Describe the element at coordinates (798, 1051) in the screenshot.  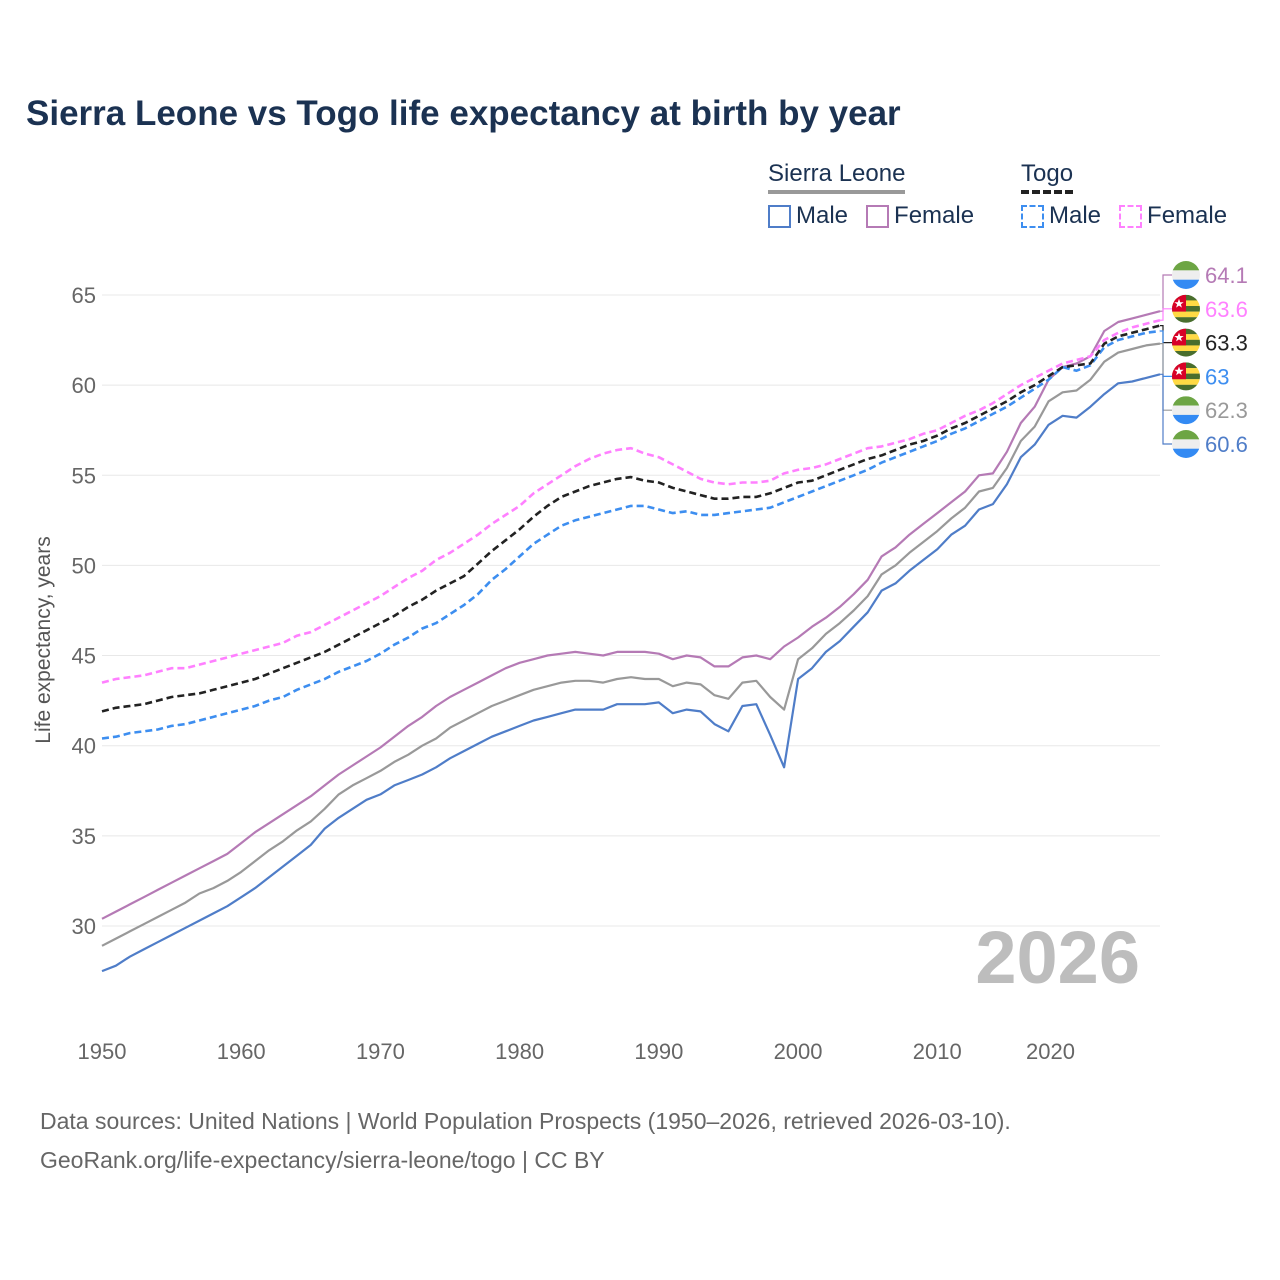
I see `x-tick-label: 2000` at that location.